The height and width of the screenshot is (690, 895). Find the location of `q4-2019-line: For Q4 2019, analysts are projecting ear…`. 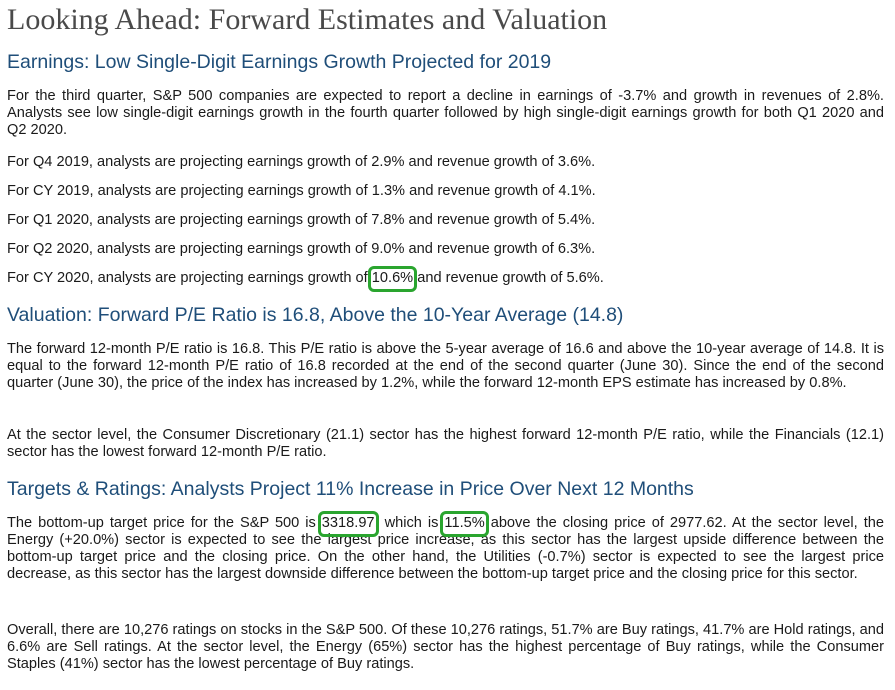

q4-2019-line: For Q4 2019, analysts are projecting ear… is located at coordinates (301, 162).